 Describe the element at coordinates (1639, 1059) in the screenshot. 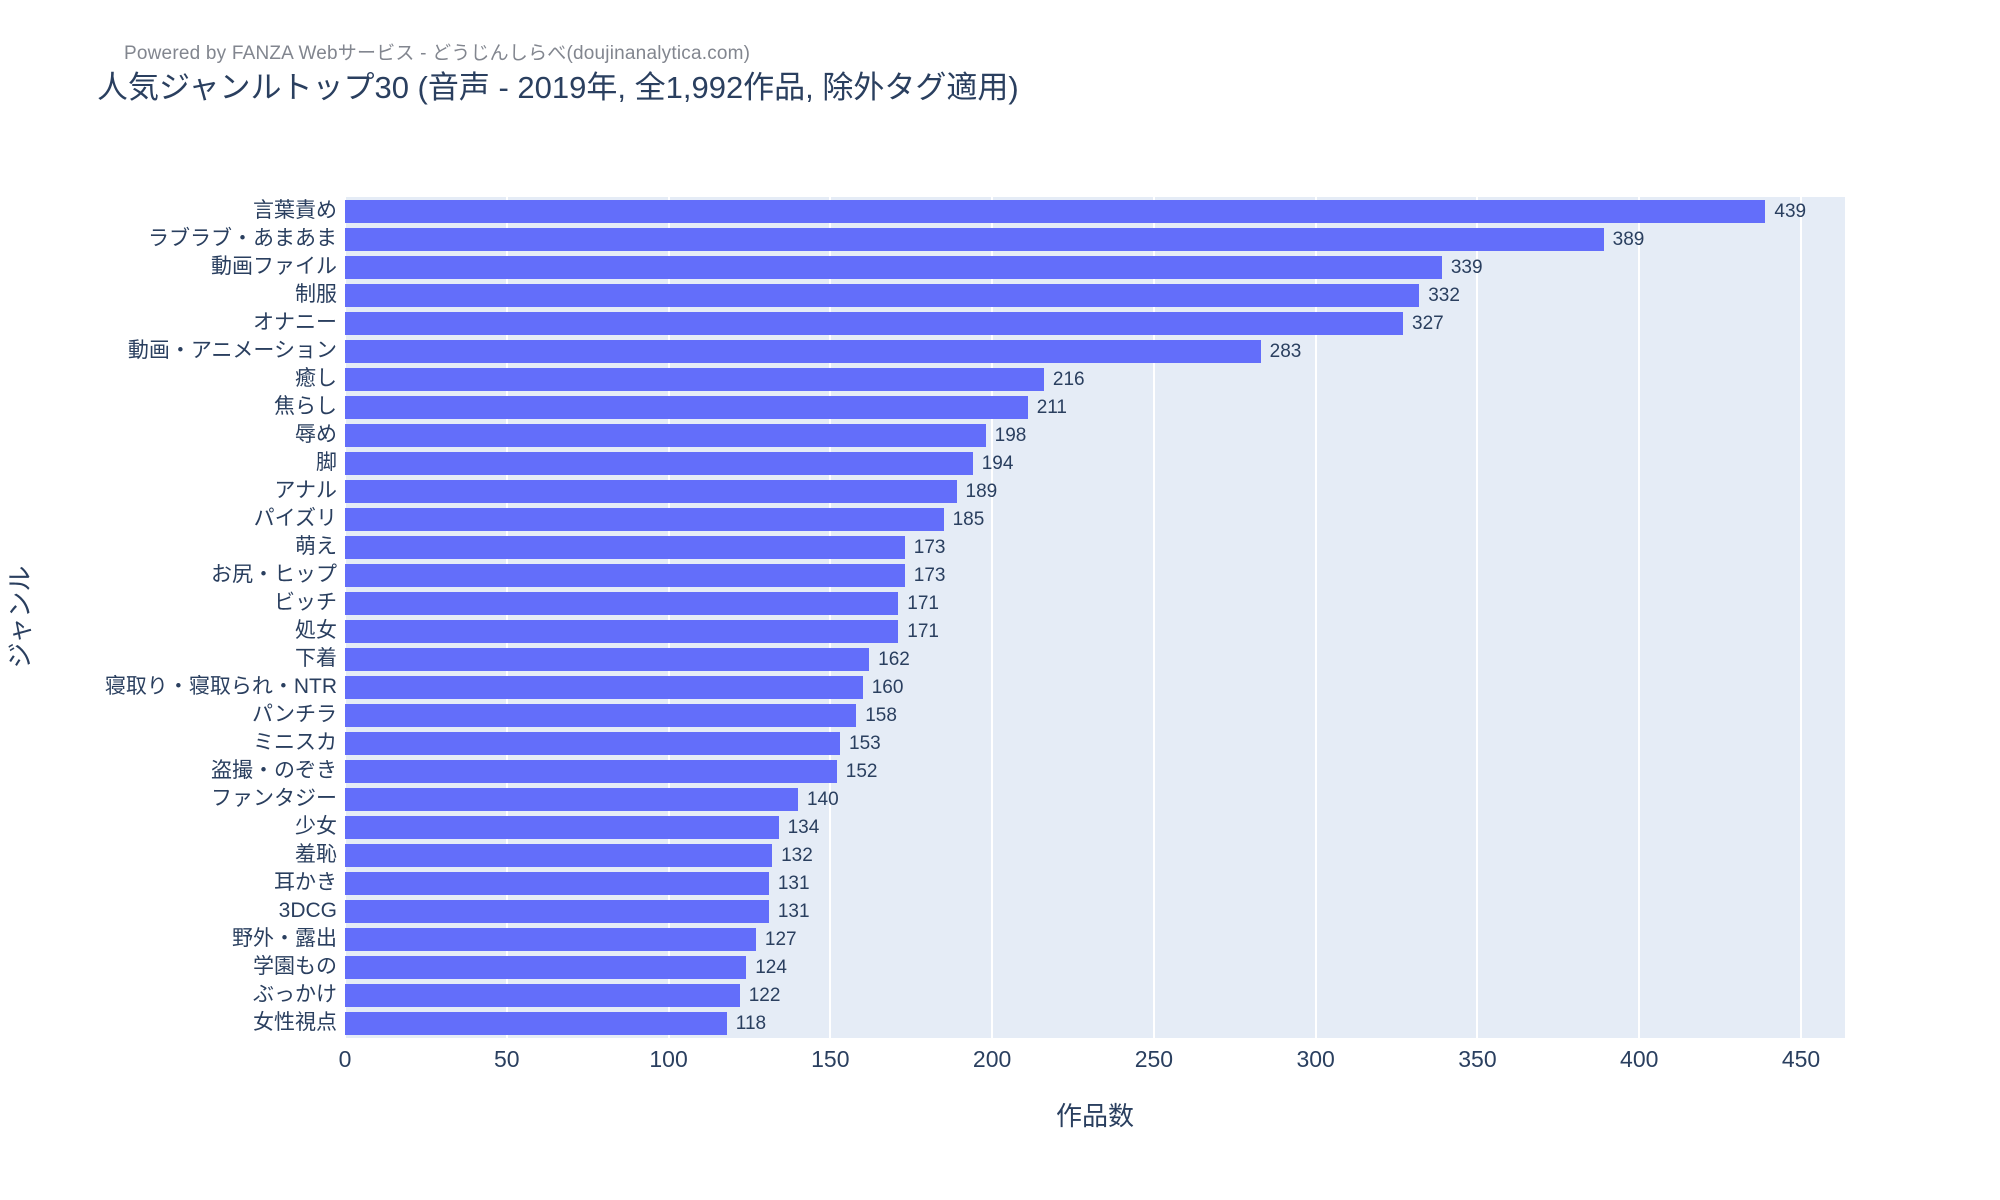

I see `x-tick-label: 400` at that location.